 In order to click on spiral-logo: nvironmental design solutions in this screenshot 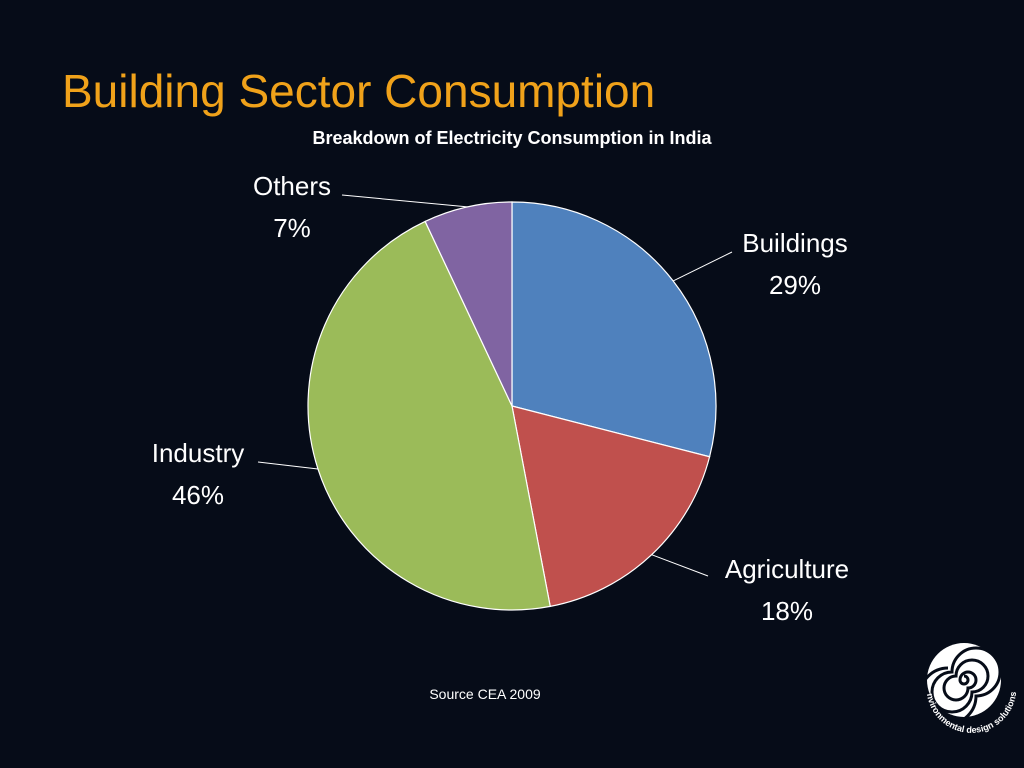, I will do `click(968, 689)`.